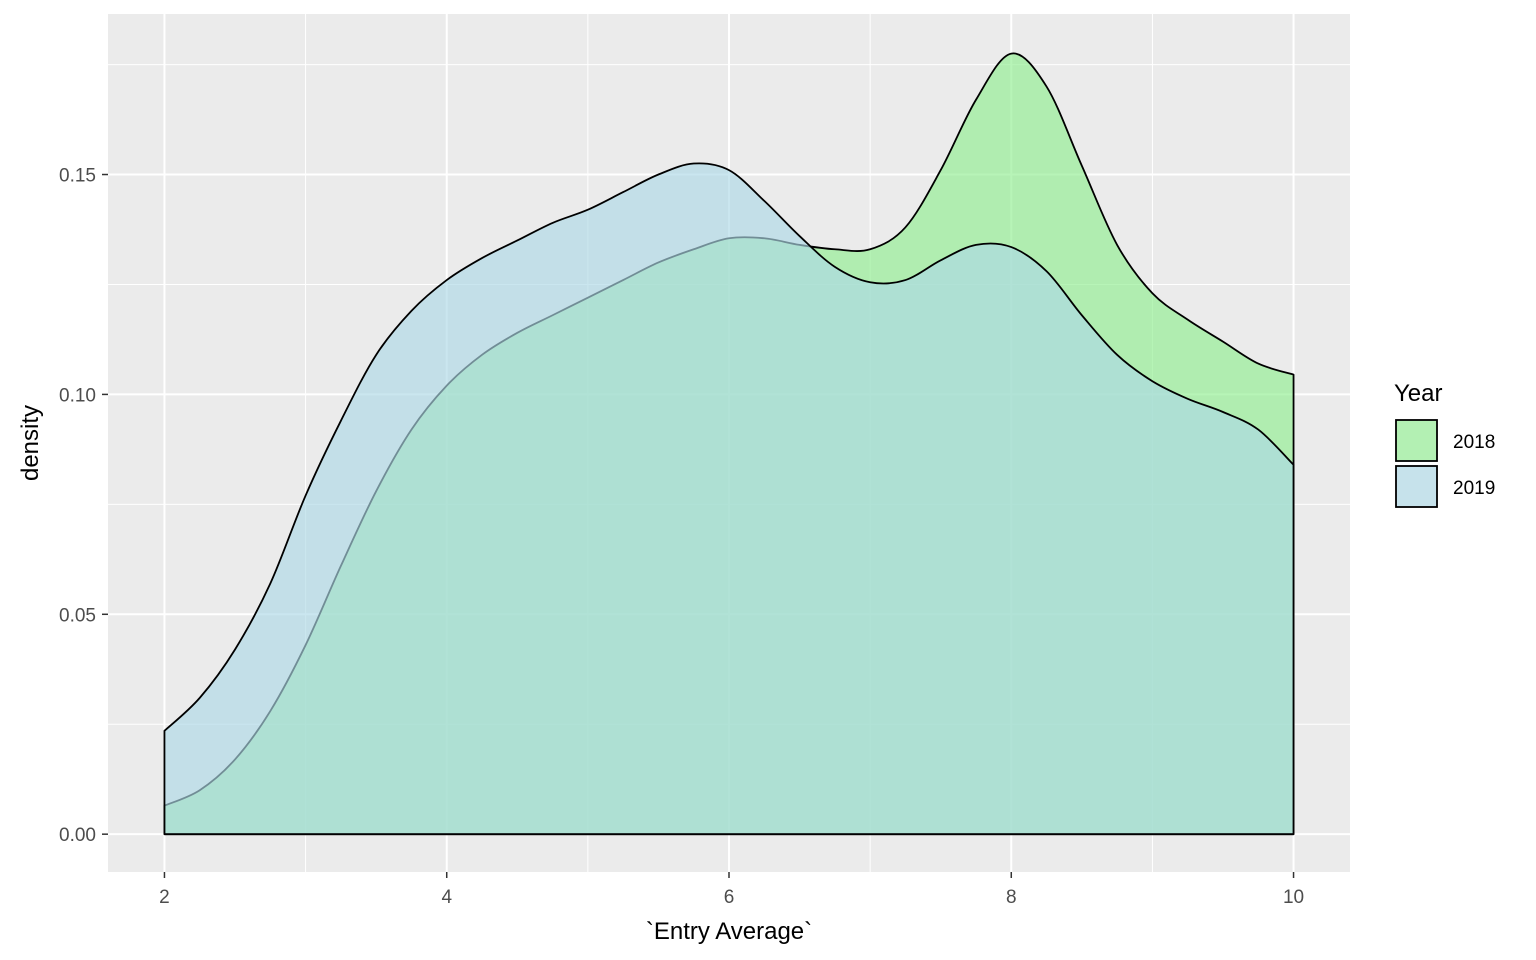 The image size is (1536, 960). I want to click on y-tick-label: 0.10, so click(77, 395).